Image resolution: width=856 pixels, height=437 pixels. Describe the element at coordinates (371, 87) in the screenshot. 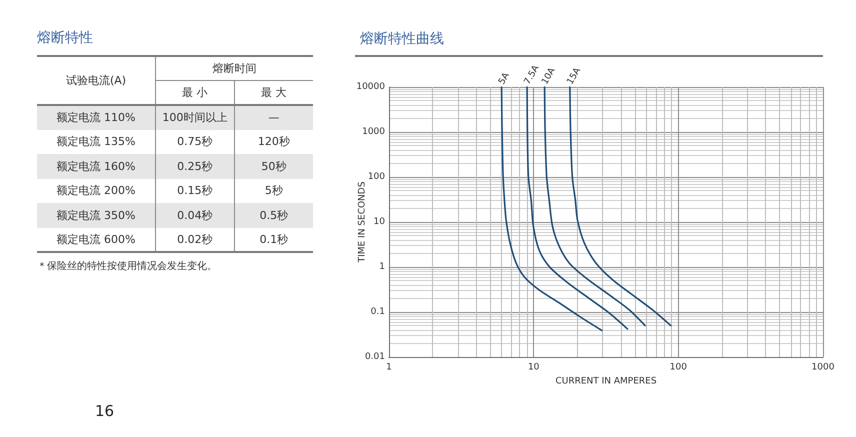

I see `y-tick-label: 10000` at that location.